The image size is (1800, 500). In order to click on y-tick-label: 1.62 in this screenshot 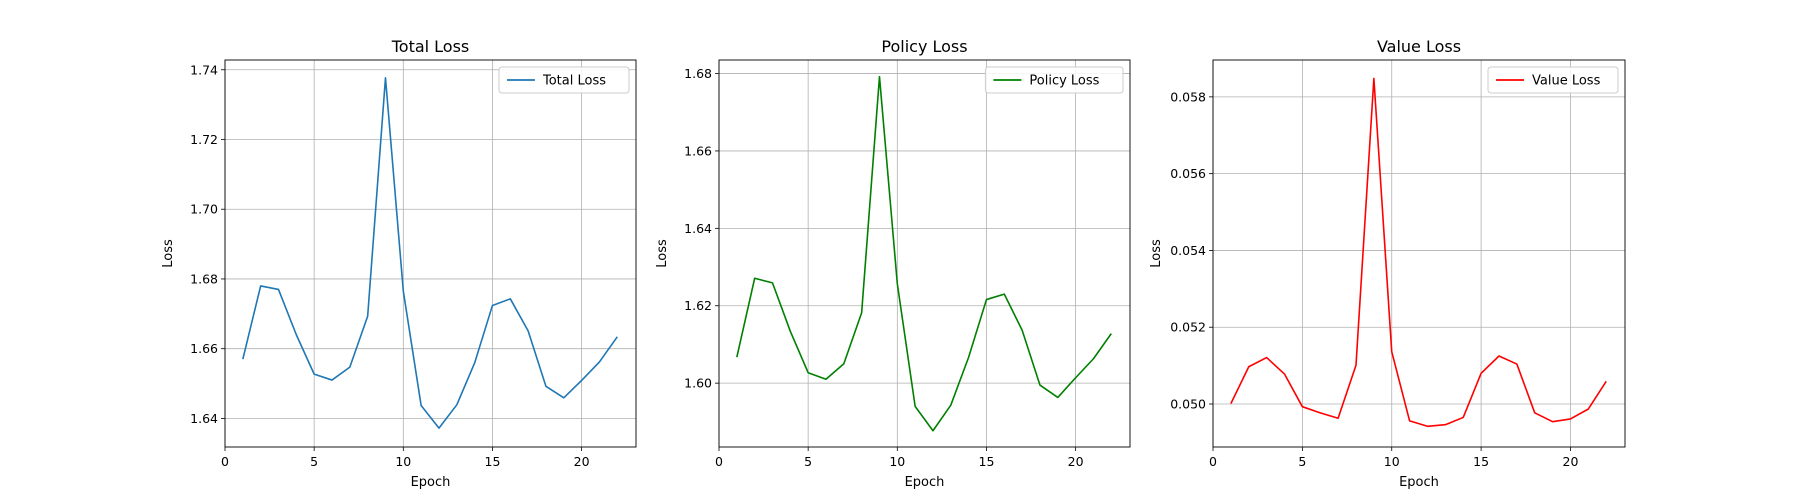, I will do `click(698, 305)`.